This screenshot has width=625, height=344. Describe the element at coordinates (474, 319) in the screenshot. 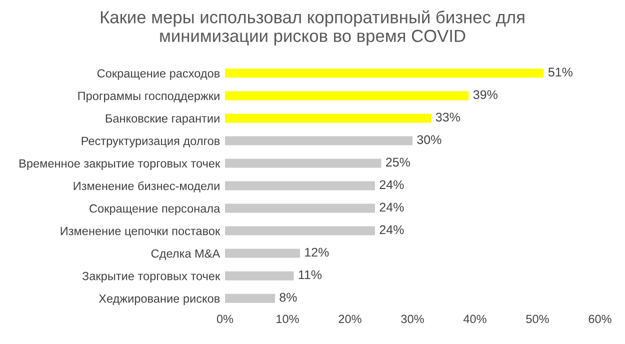

I see `x-tick-label: 40%` at that location.